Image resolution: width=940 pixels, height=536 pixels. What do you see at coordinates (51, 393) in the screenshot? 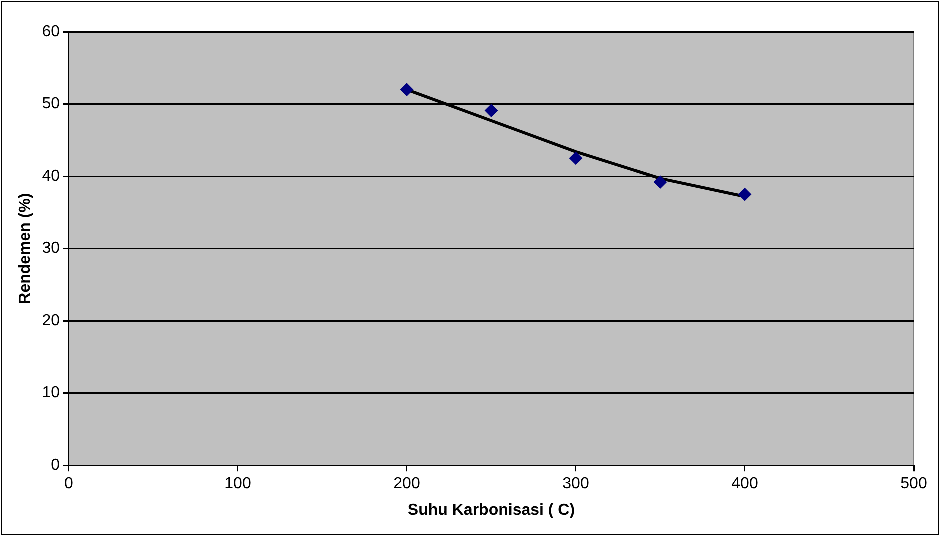
I see `y-tick-label: 10` at bounding box center [51, 393].